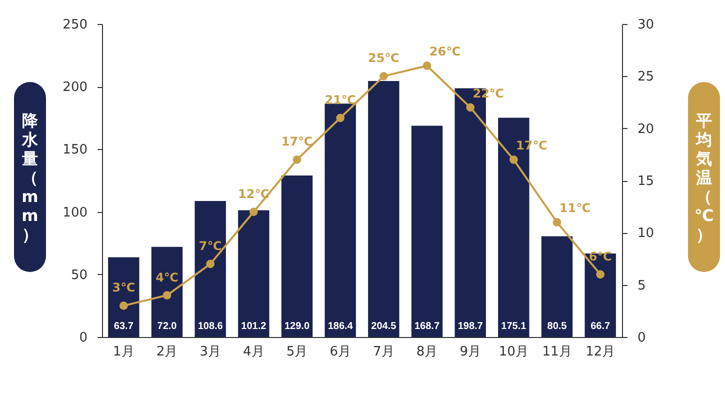  Describe the element at coordinates (646, 77) in the screenshot. I see `y2-tick-label: 25` at that location.